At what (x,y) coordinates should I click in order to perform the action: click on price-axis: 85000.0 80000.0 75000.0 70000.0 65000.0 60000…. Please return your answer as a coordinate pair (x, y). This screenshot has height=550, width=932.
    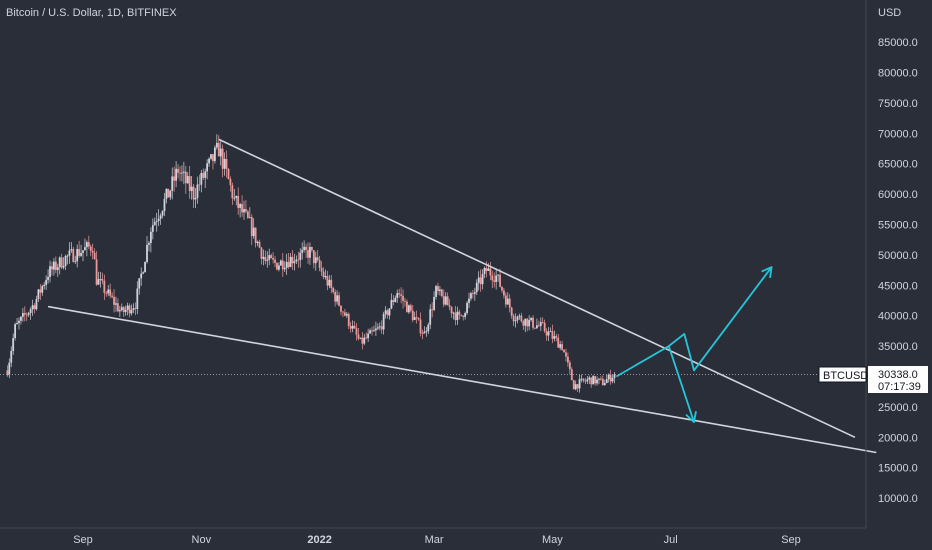
    Looking at the image, I should click on (898, 271).